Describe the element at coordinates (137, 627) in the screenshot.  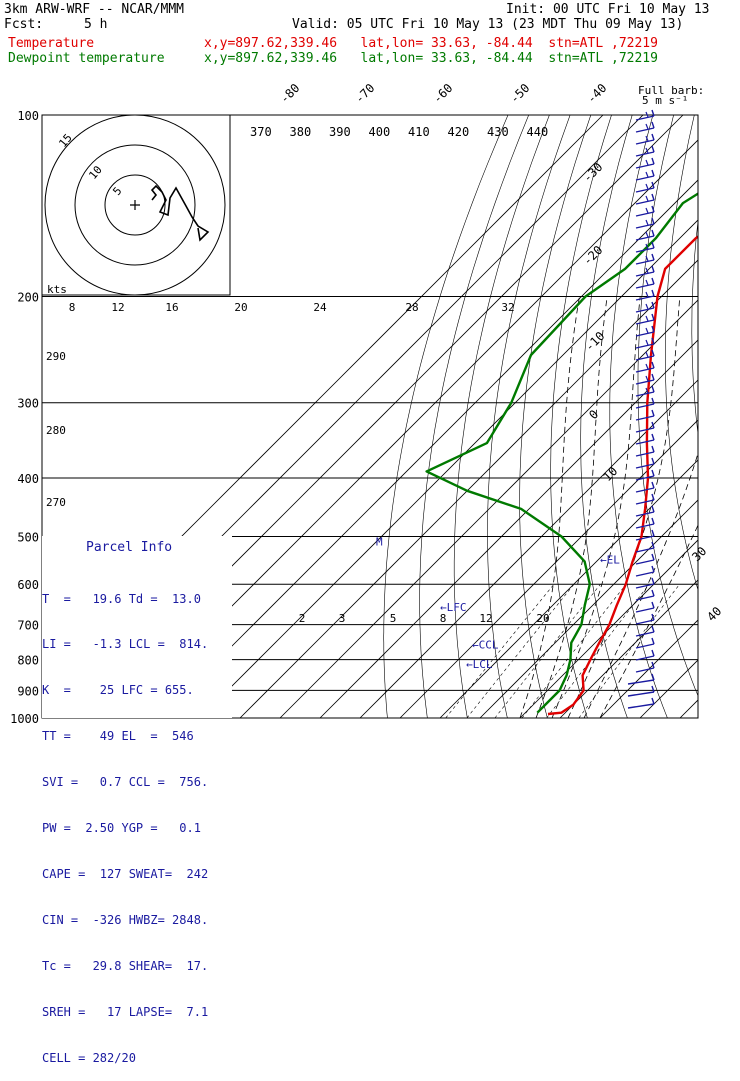
I see `parcel-info-bg` at that location.